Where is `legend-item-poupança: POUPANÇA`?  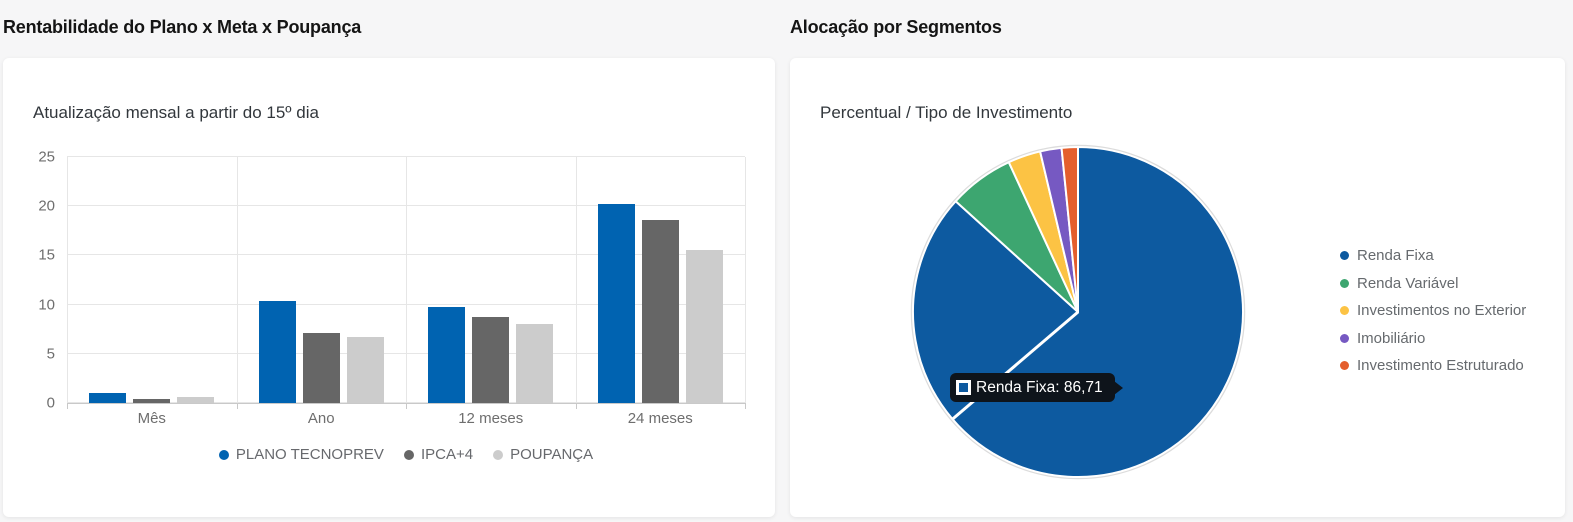
legend-item-poupança: POUPANÇA is located at coordinates (543, 454).